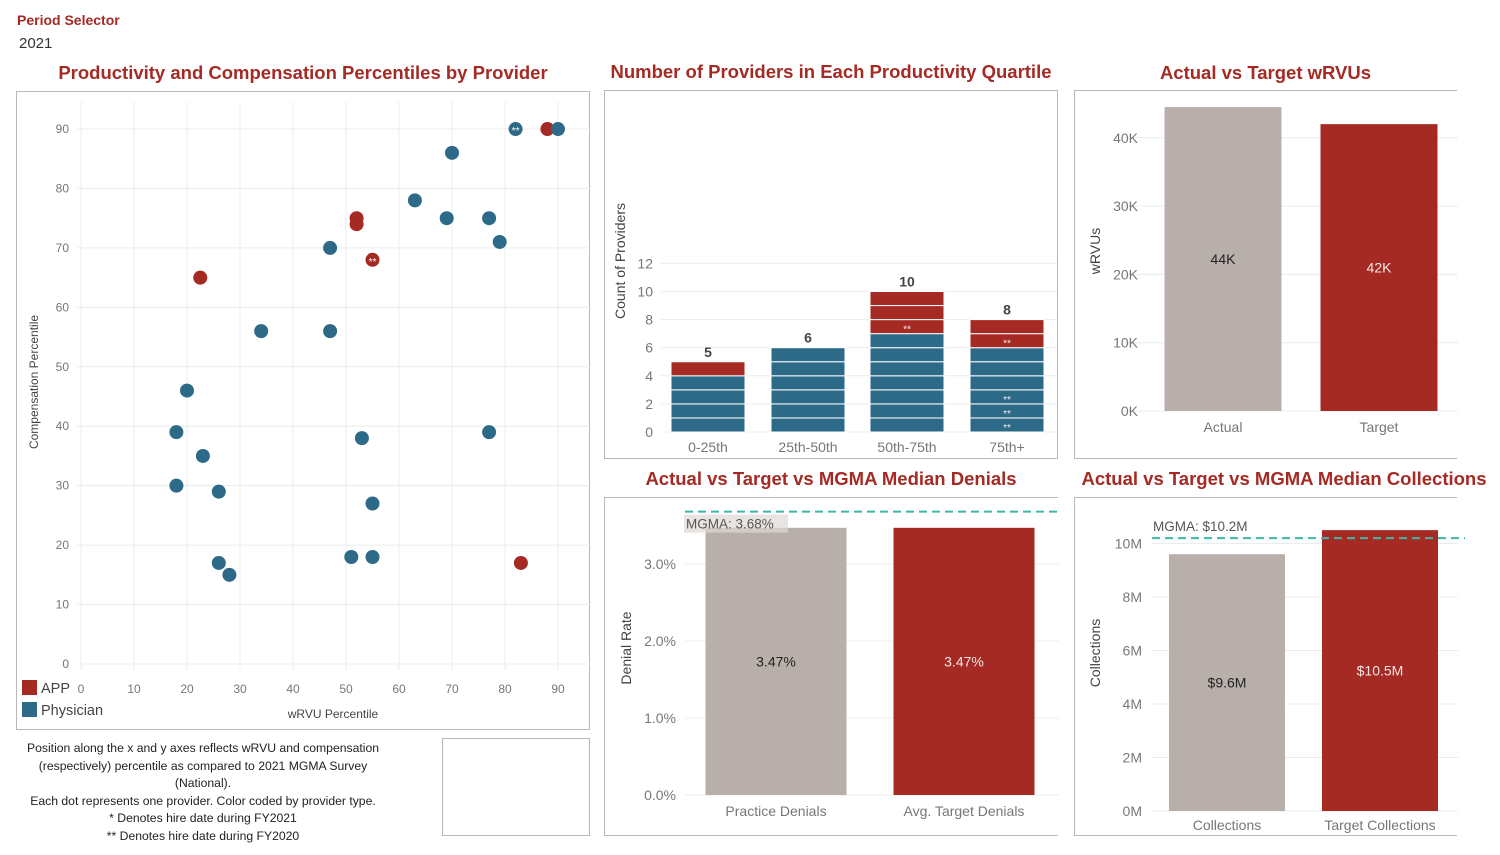 The width and height of the screenshot is (1500, 855). Describe the element at coordinates (626, 647) in the screenshot. I see `y-axis-title: Denial Rate` at that location.